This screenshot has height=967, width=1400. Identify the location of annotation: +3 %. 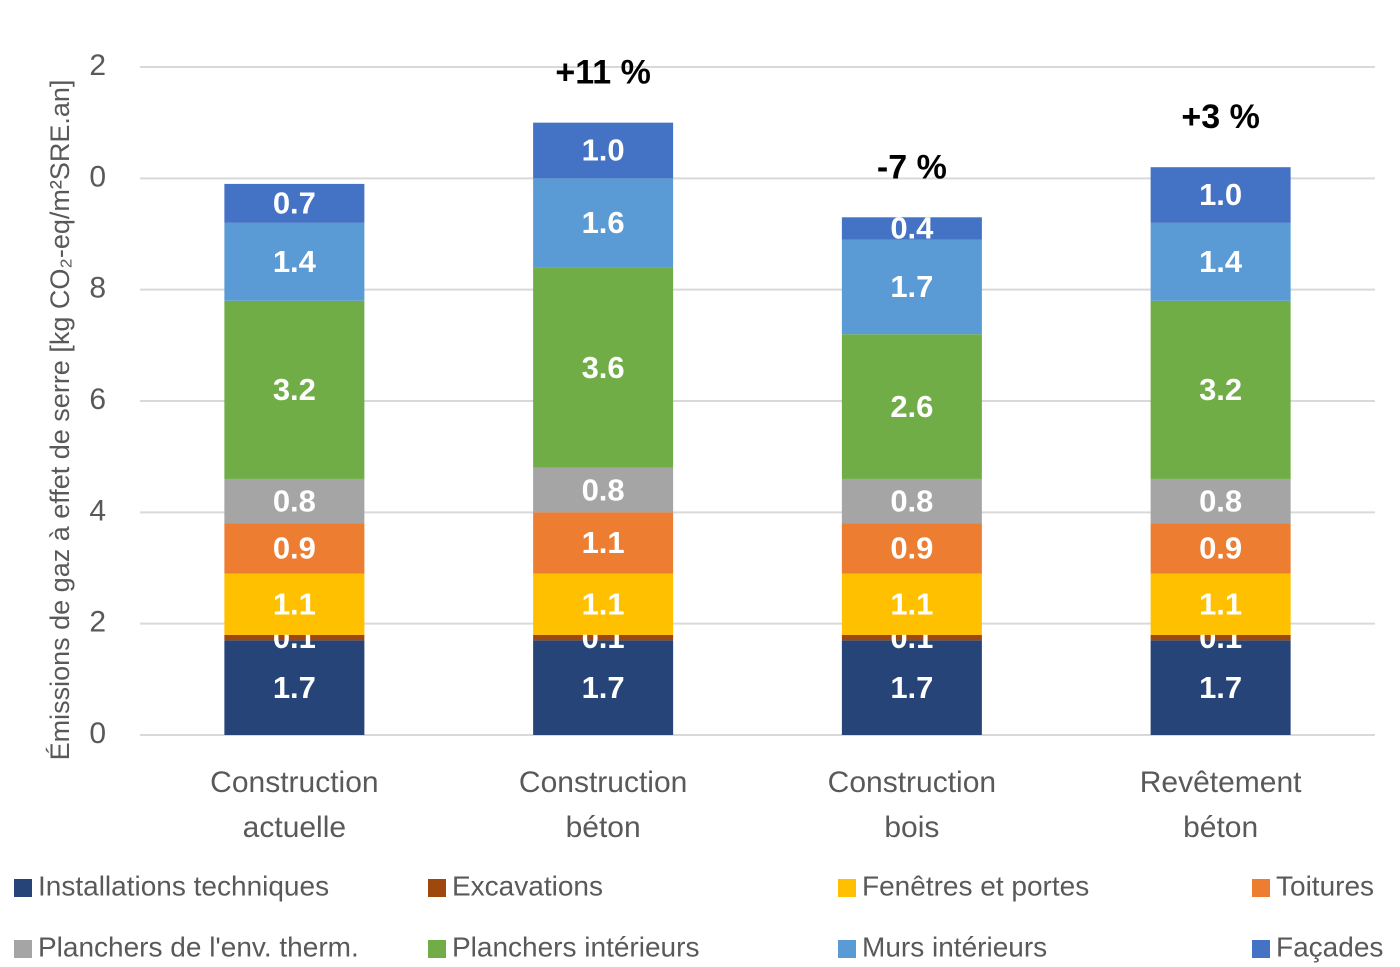
(1220, 117).